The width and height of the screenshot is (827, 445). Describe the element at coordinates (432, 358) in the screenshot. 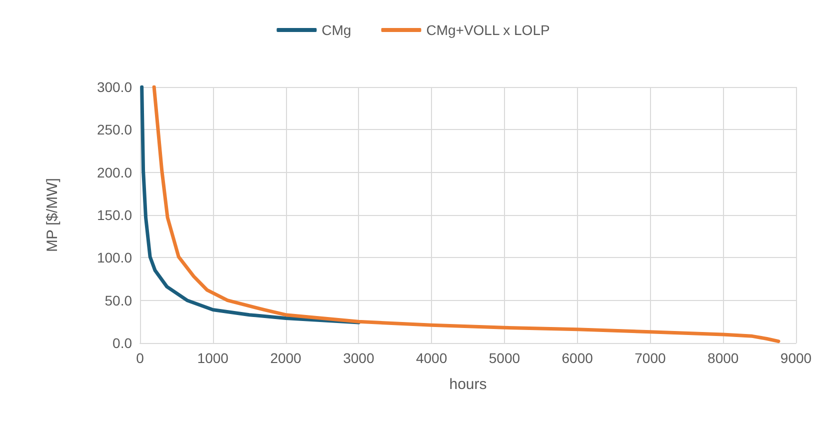

I see `x-tick-label: 4000` at that location.